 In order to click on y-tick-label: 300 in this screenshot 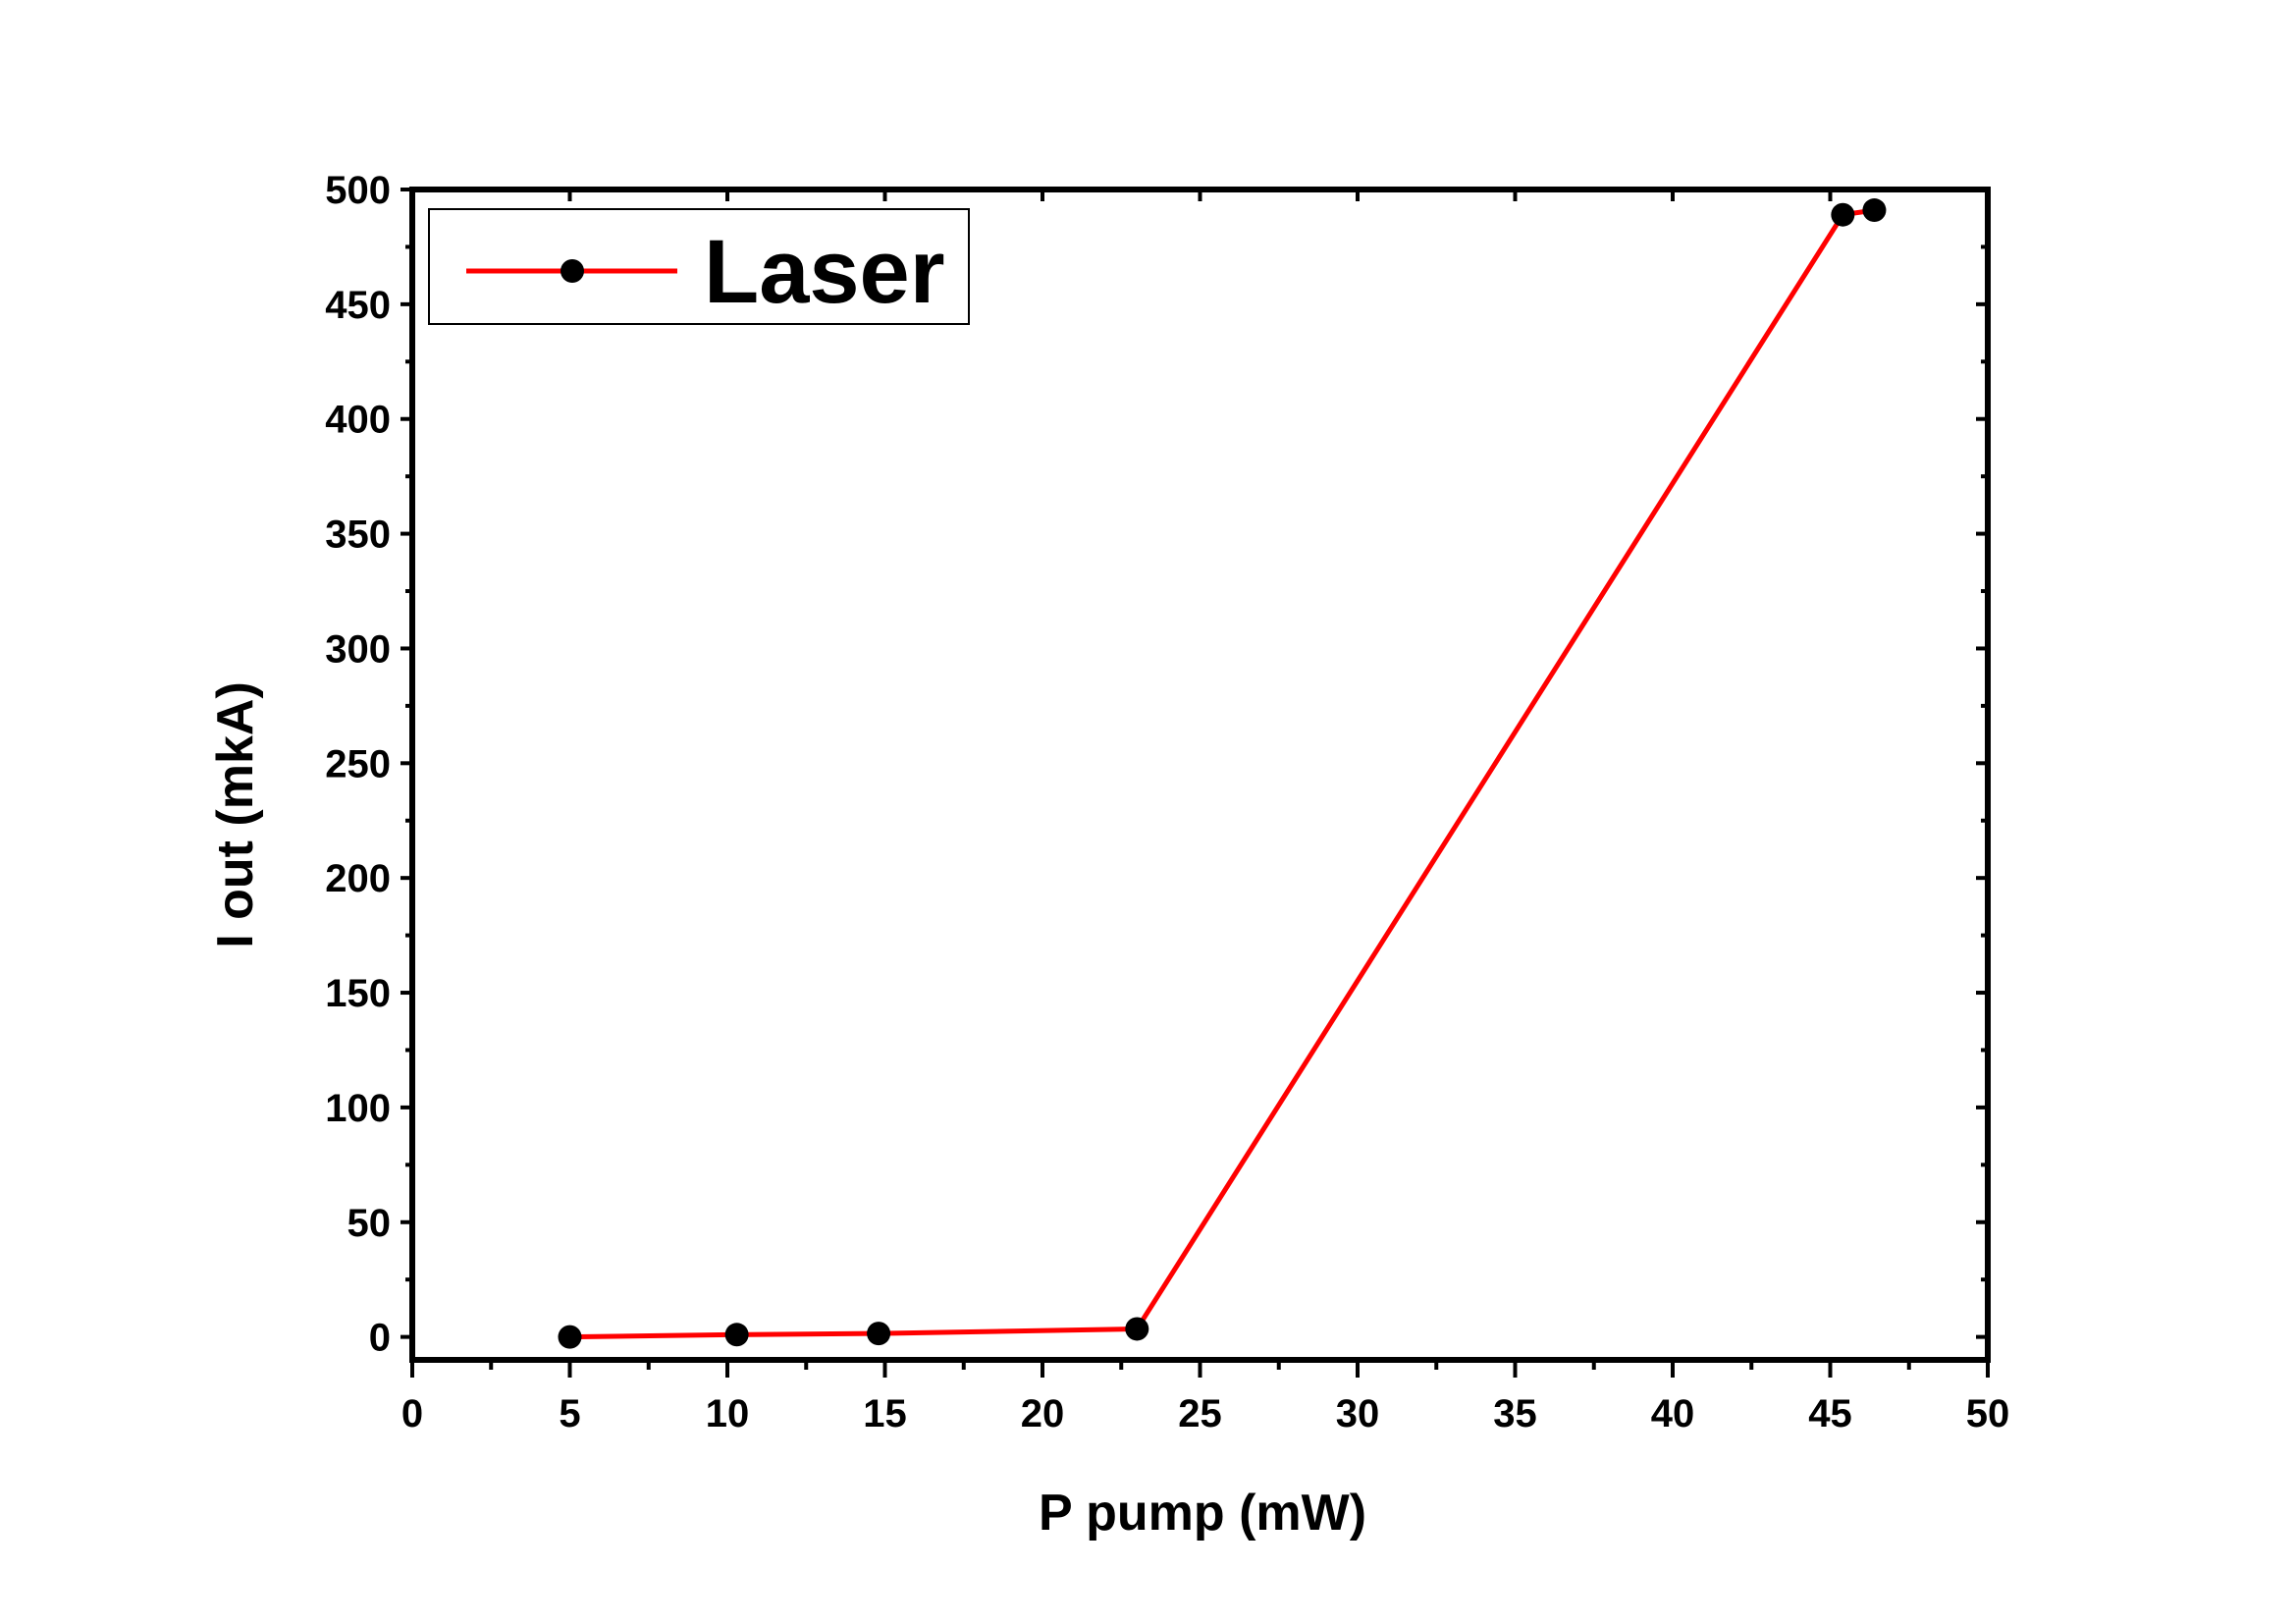, I will do `click(358, 649)`.